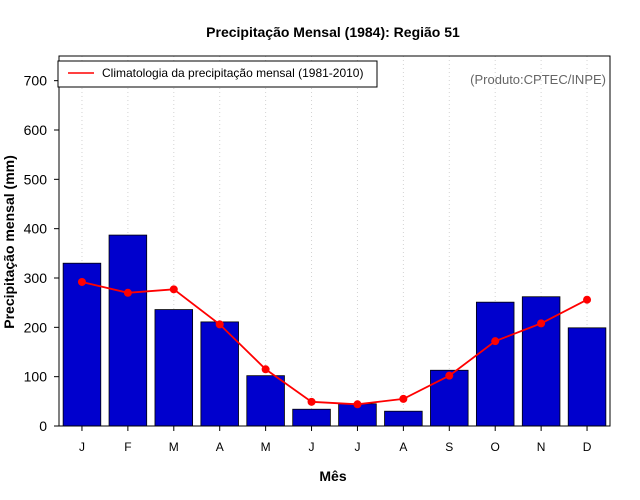 This screenshot has height=500, width=640. I want to click on y-tick-label: 600, so click(36, 130).